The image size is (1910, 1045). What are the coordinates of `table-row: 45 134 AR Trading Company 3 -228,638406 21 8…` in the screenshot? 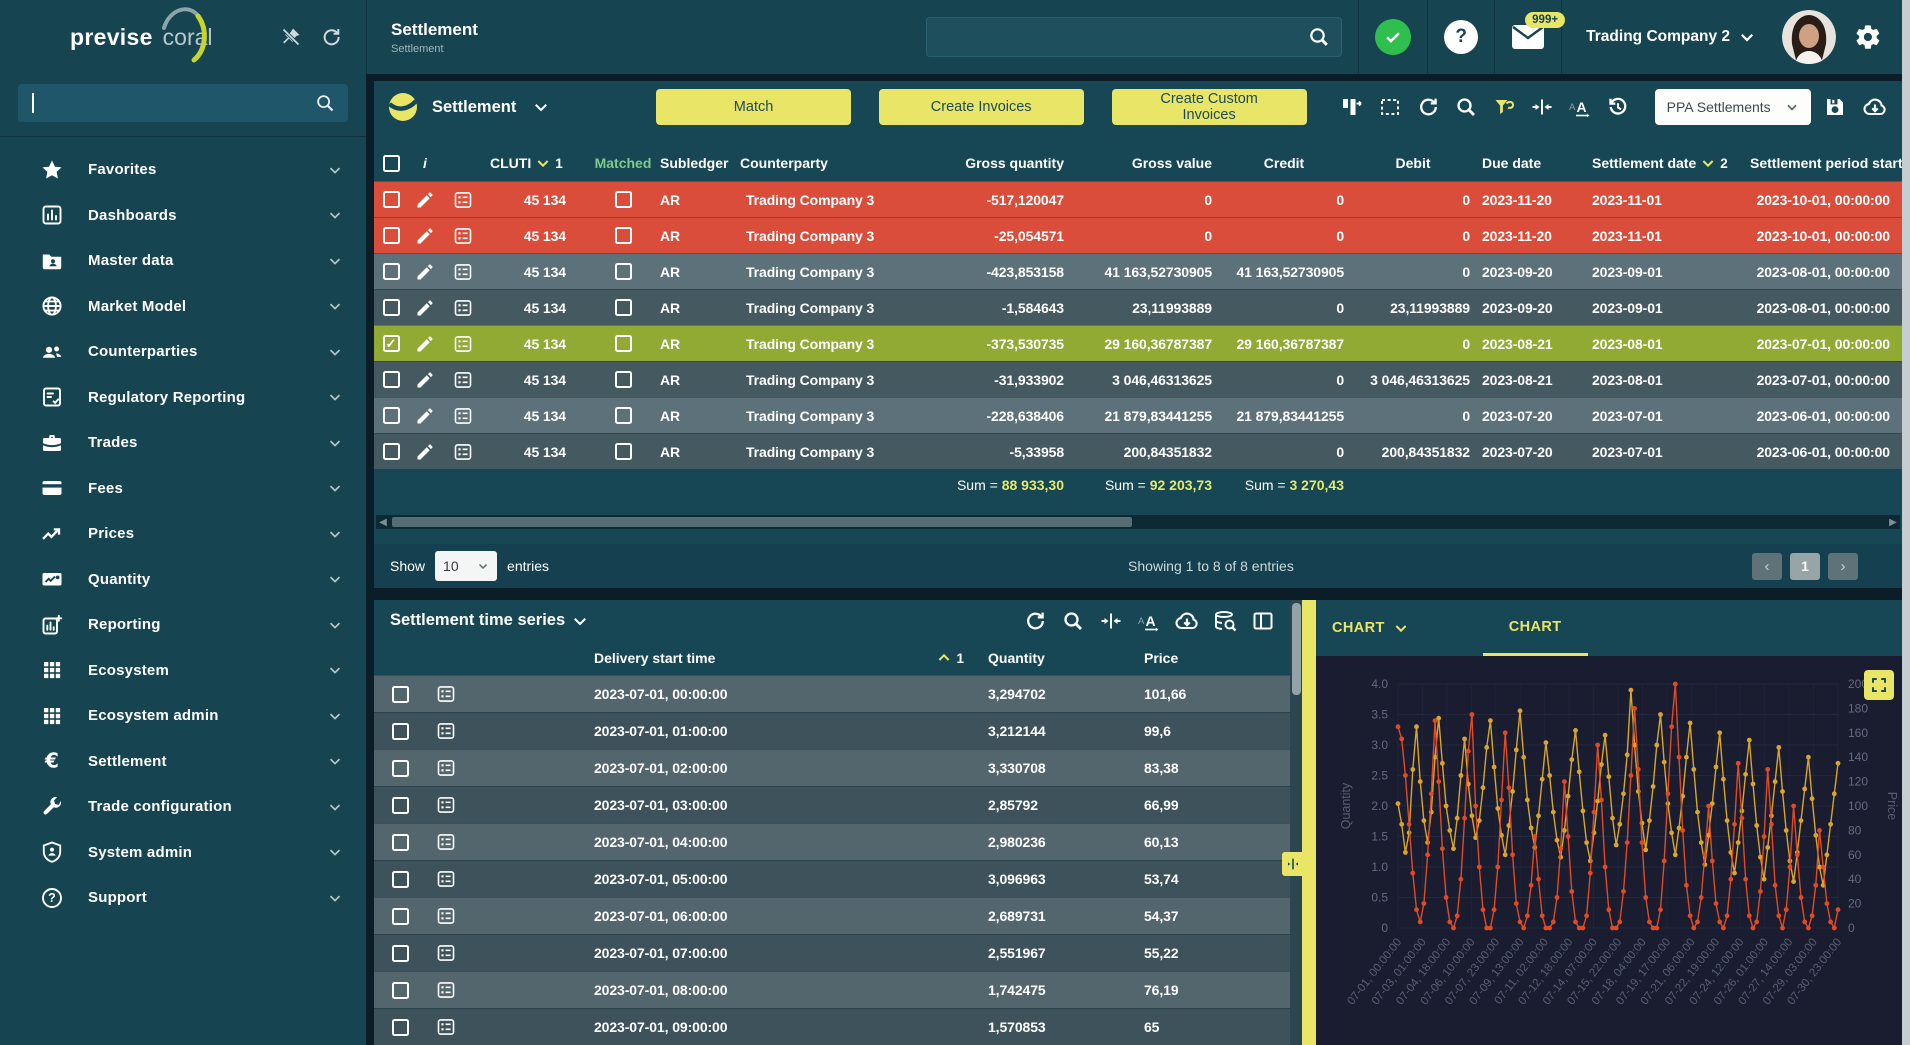 It's located at (1138, 415).